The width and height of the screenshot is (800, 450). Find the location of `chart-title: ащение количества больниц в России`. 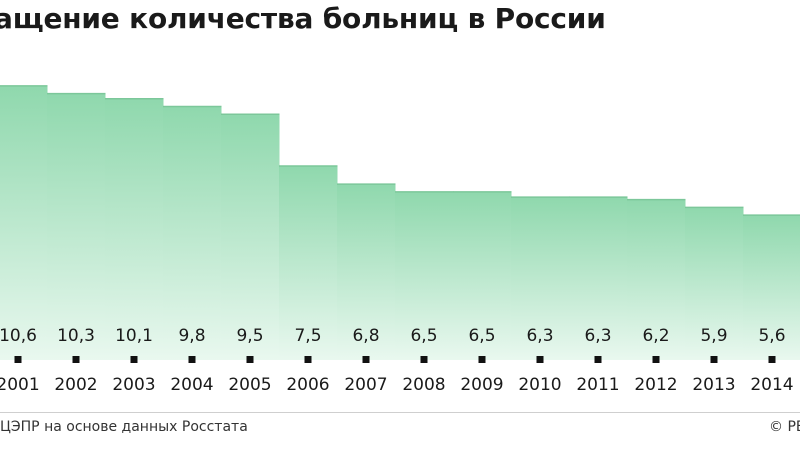

chart-title: ащение количества больниц в России is located at coordinates (303, 18).